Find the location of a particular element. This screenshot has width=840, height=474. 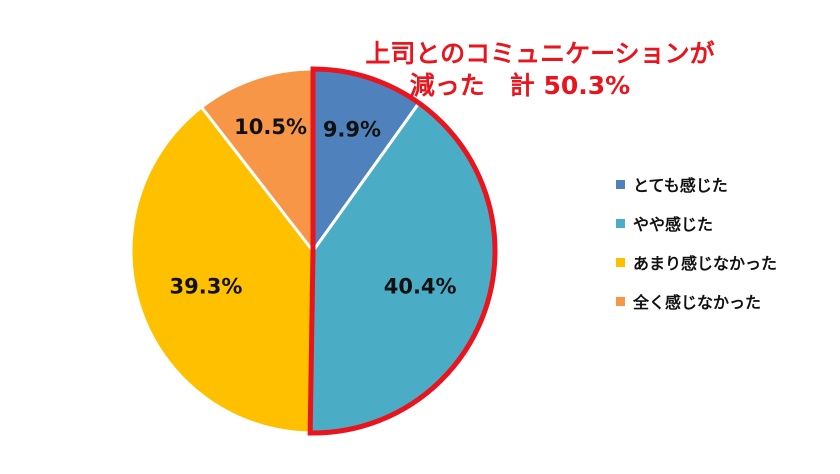

legend-item-yaya: やや感じた is located at coordinates (696, 223).